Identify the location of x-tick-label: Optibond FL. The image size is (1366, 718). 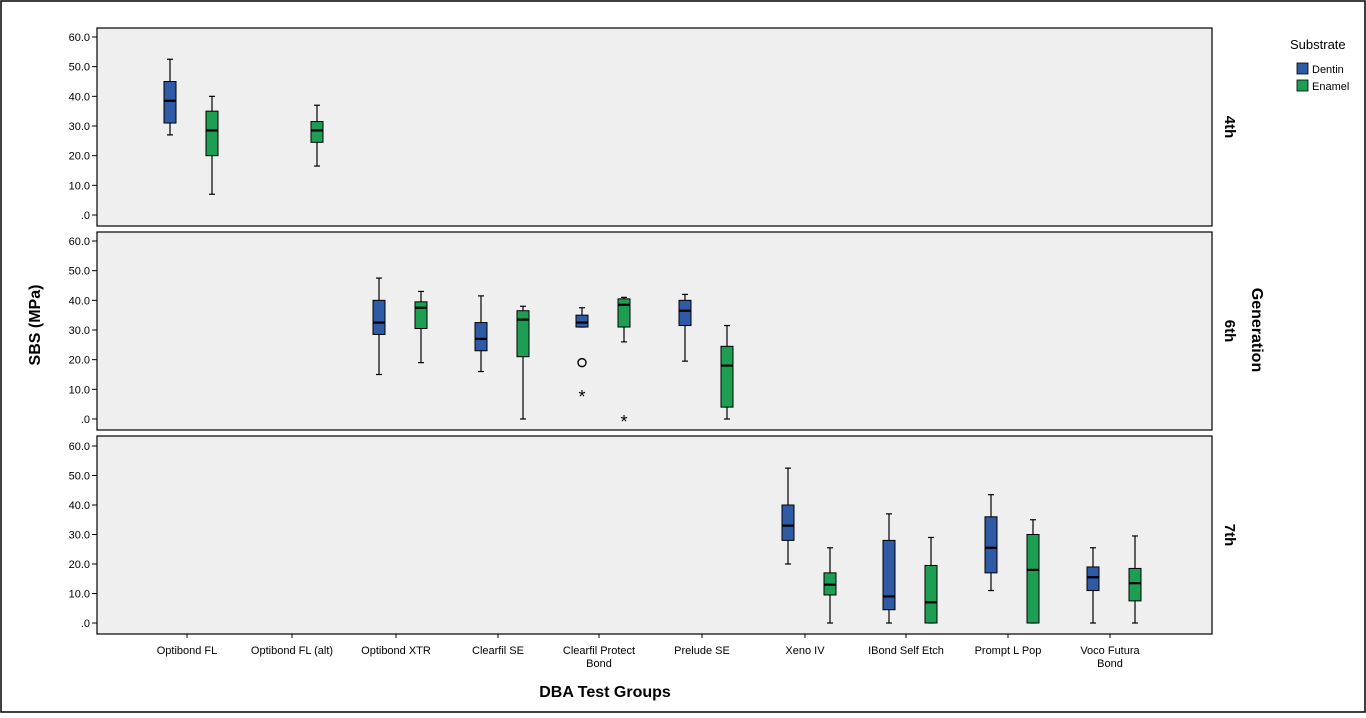
(187, 651).